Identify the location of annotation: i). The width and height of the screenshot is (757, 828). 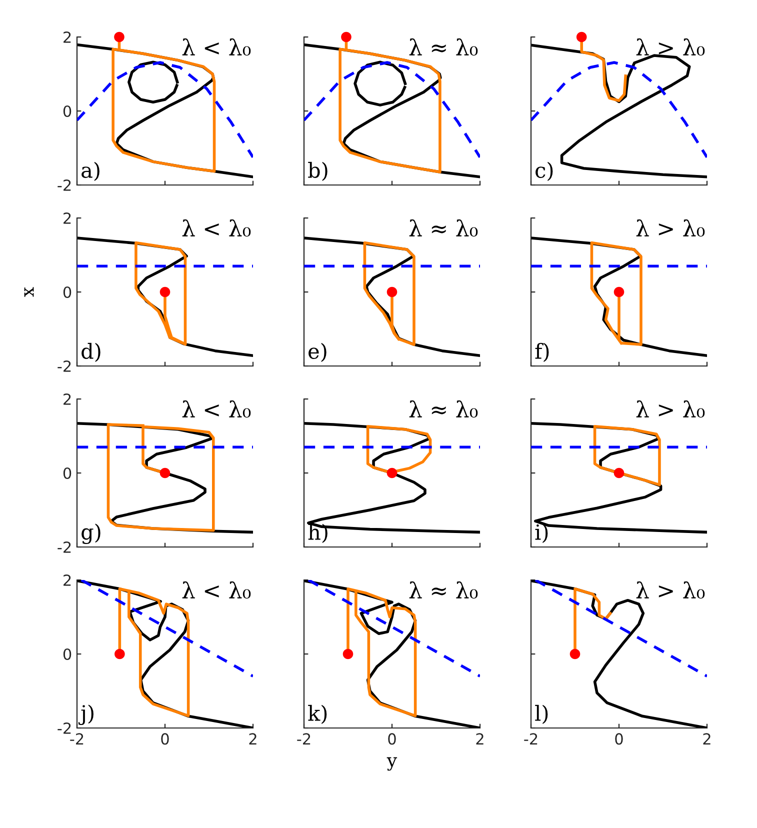
(541, 533).